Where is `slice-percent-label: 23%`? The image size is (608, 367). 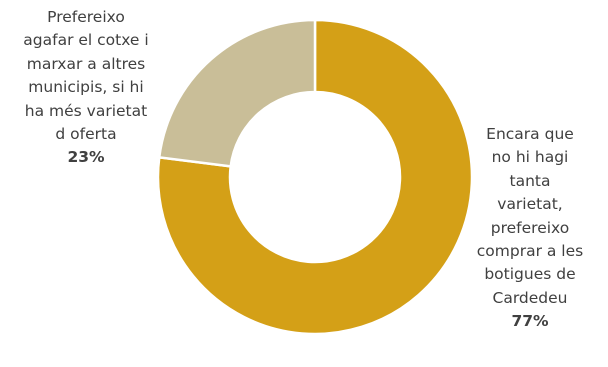 slice-percent-label: 23% is located at coordinates (86, 157).